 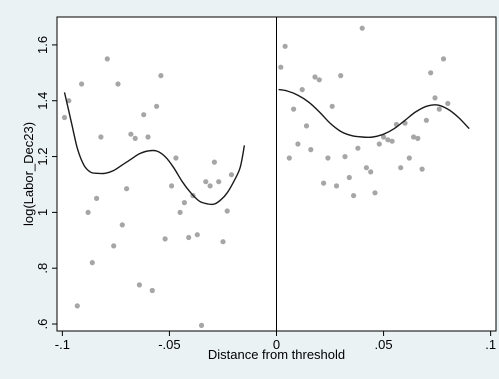 I want to click on x-tick-label-2: 0, so click(x=276, y=344).